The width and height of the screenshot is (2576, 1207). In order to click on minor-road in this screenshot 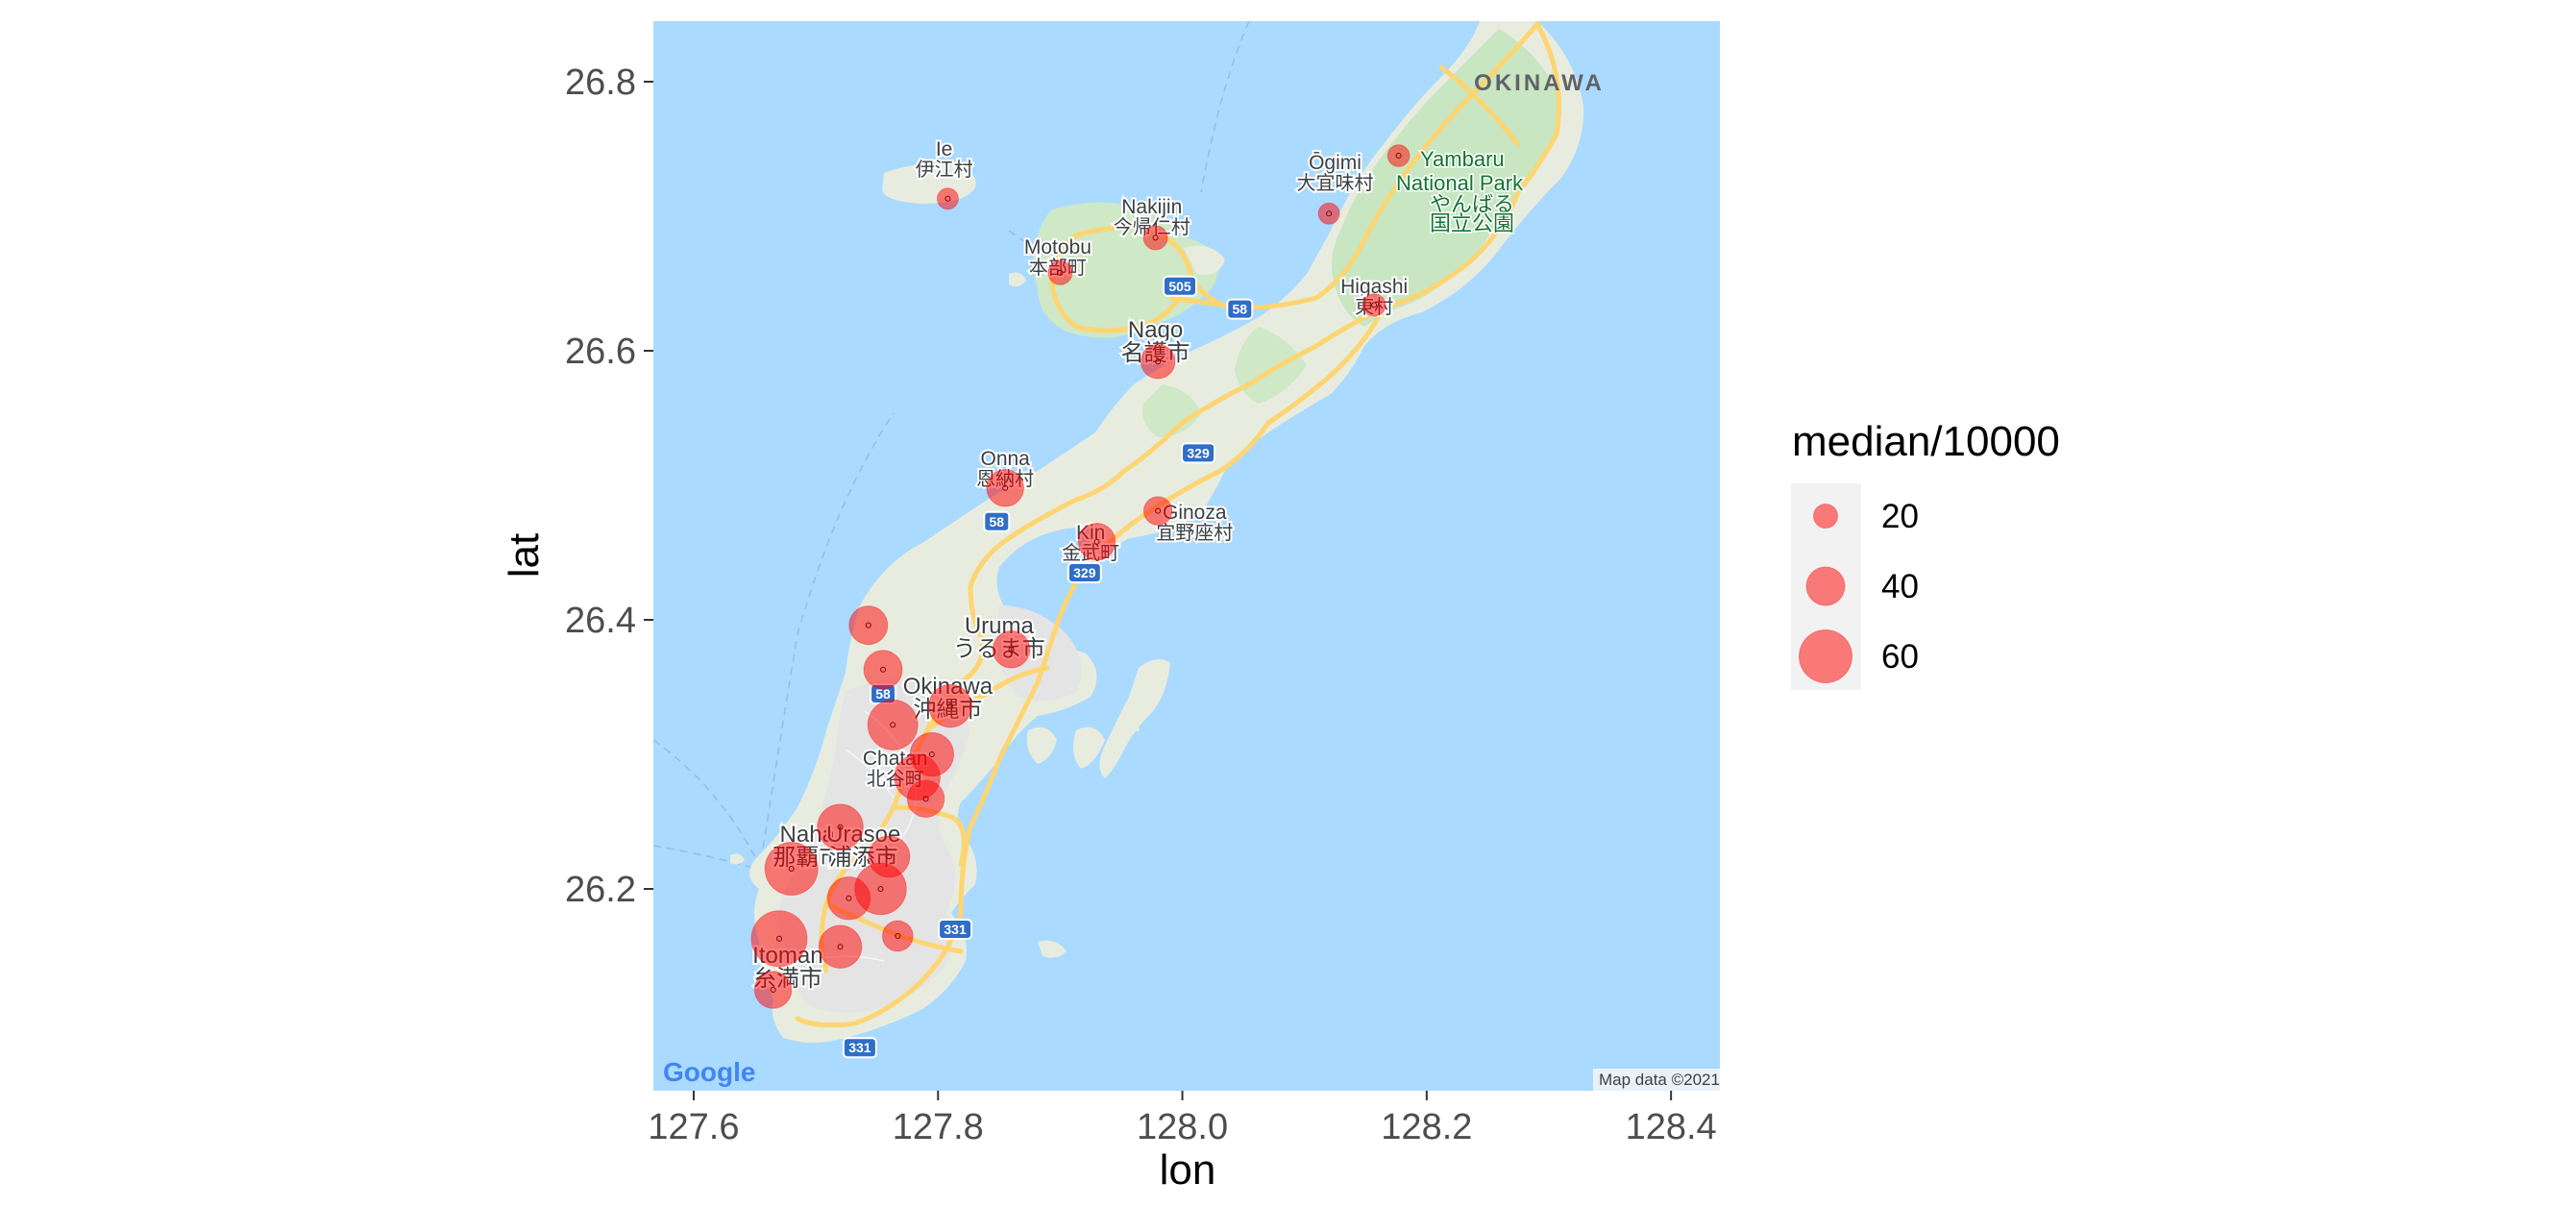, I will do `click(870, 774)`.